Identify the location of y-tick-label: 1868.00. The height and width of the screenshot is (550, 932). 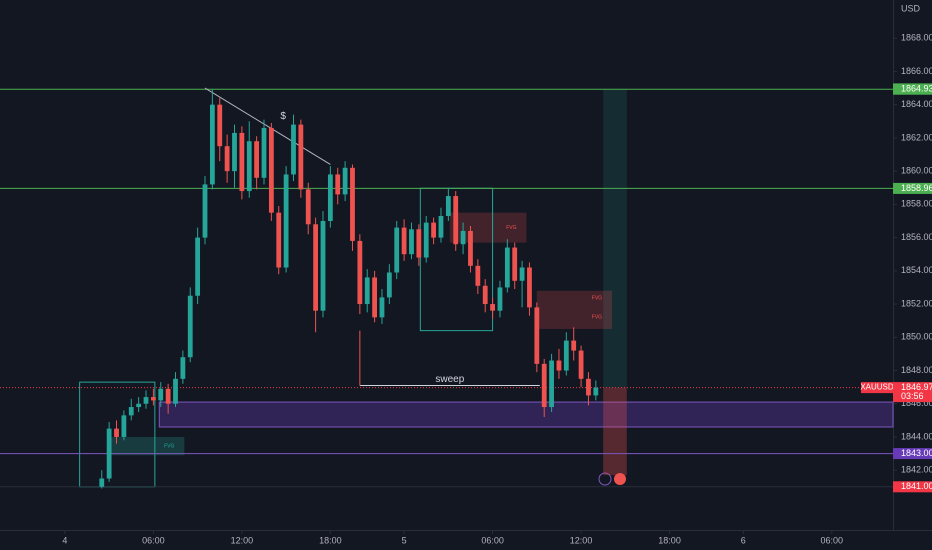
(916, 38).